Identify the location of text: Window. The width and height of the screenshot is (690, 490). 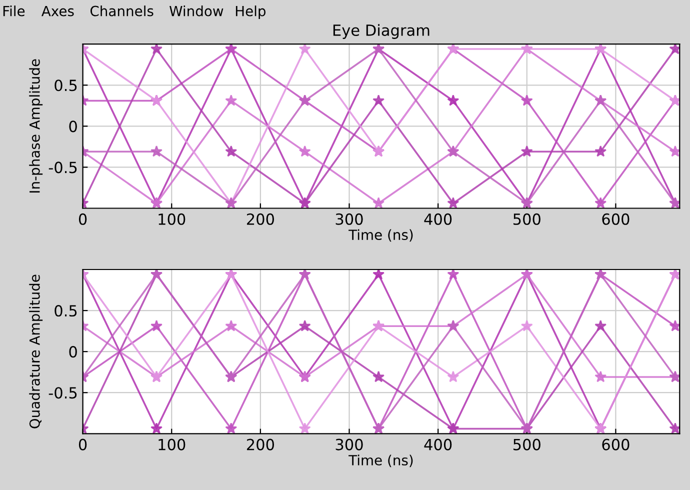
(197, 11).